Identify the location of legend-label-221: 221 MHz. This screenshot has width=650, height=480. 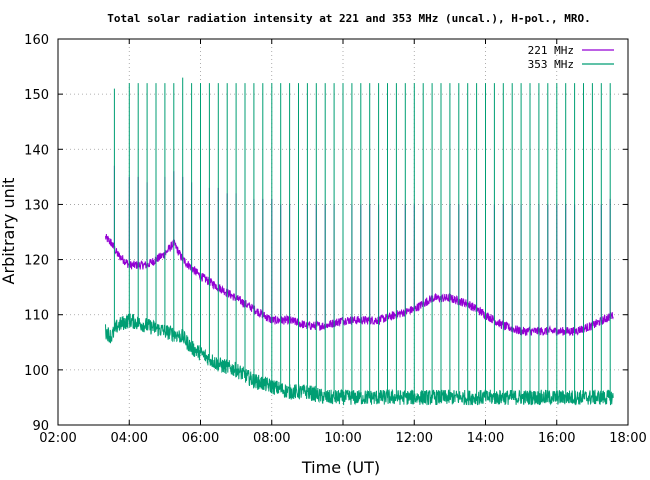
(551, 50).